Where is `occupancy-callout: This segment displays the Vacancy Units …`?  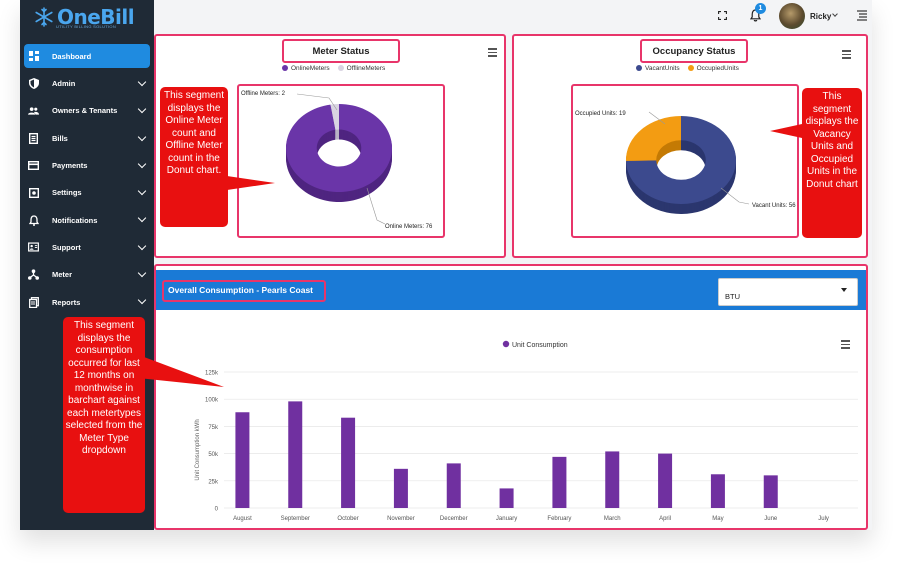 occupancy-callout: This segment displays the Vacancy Units … is located at coordinates (832, 163).